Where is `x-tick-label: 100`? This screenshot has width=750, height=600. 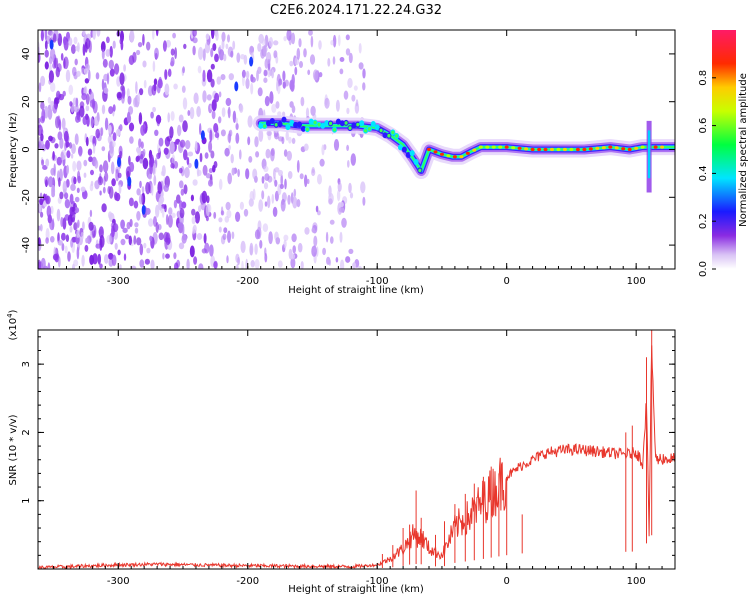
x-tick-label: 100 is located at coordinates (636, 281).